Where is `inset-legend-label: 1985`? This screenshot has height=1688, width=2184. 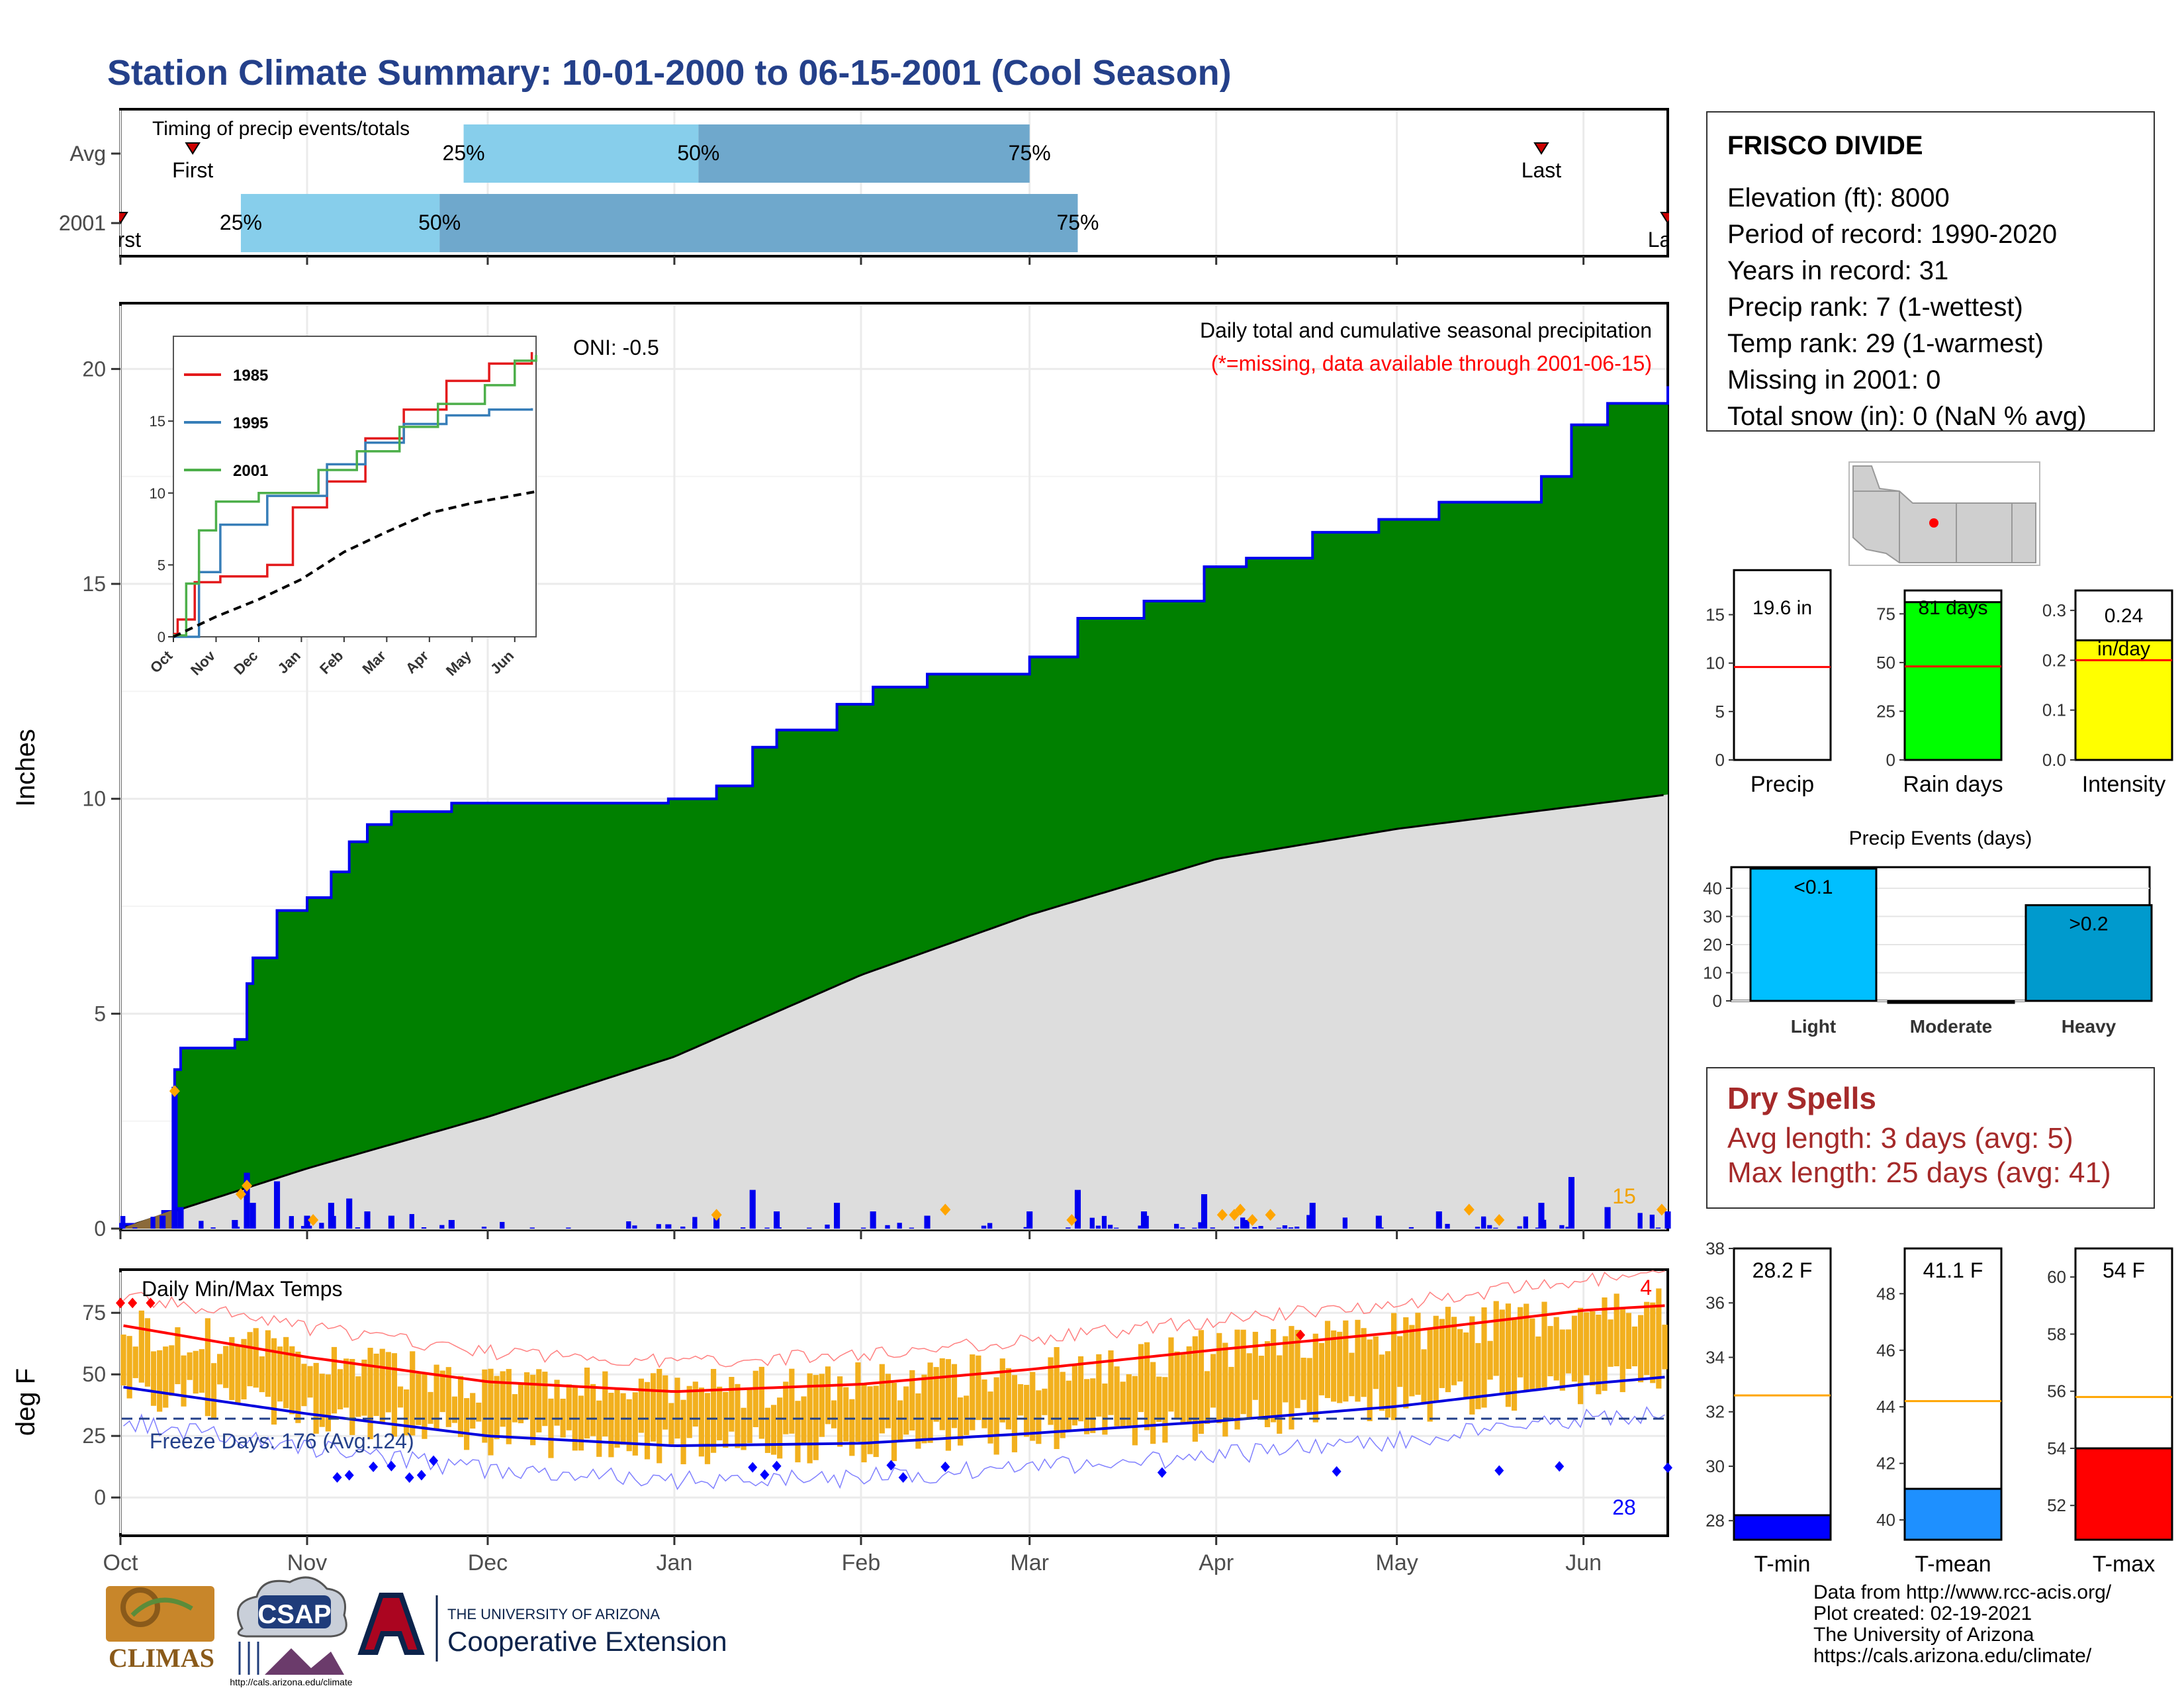 inset-legend-label: 1985 is located at coordinates (251, 376).